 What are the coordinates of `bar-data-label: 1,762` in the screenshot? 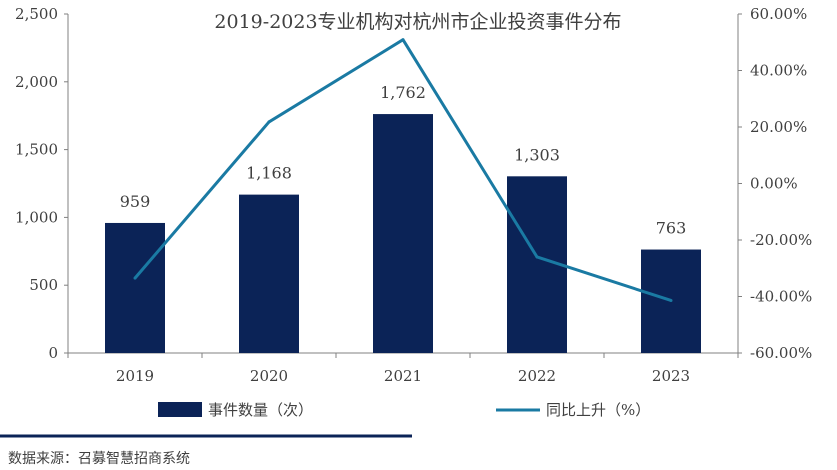 It's located at (403, 92).